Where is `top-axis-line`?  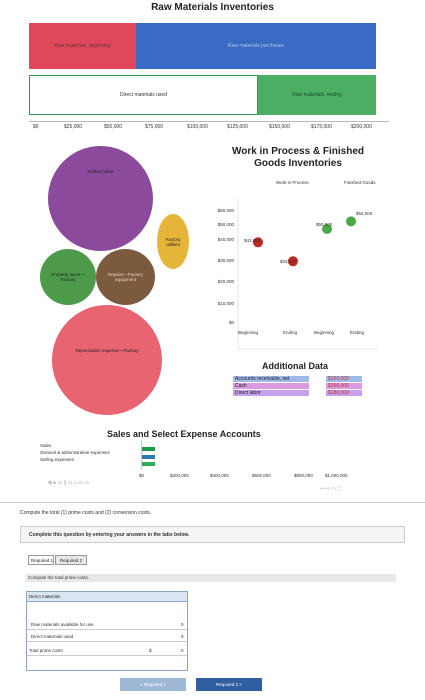
top-axis-line is located at coordinates (209, 121).